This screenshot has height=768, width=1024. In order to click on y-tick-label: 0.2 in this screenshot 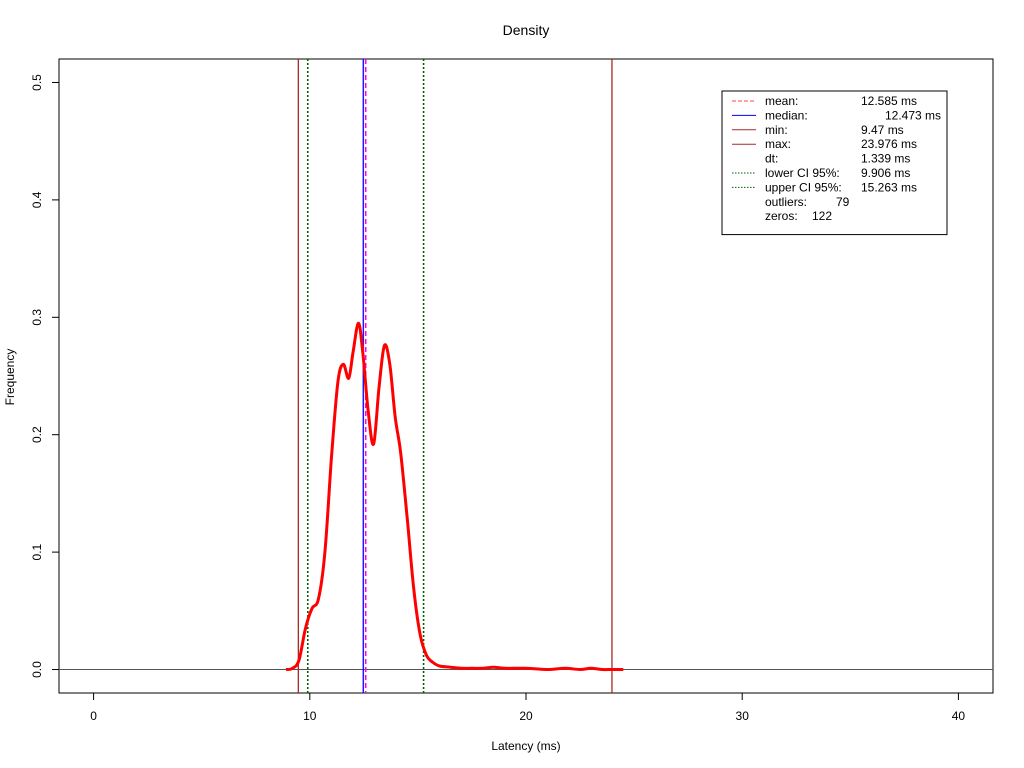, I will do `click(37, 434)`.